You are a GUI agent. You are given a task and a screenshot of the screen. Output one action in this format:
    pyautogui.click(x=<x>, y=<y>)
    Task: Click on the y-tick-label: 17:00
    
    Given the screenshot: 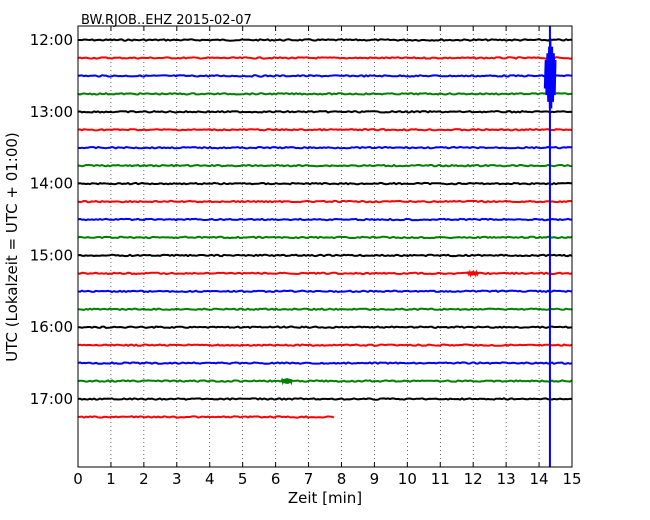 What is the action you would take?
    pyautogui.click(x=51, y=399)
    